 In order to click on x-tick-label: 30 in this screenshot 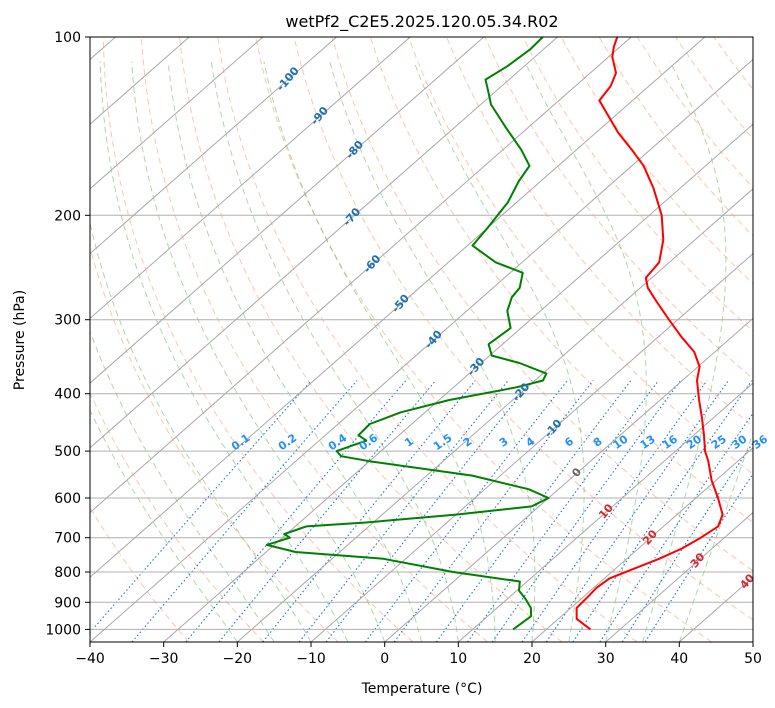, I will do `click(606, 659)`.